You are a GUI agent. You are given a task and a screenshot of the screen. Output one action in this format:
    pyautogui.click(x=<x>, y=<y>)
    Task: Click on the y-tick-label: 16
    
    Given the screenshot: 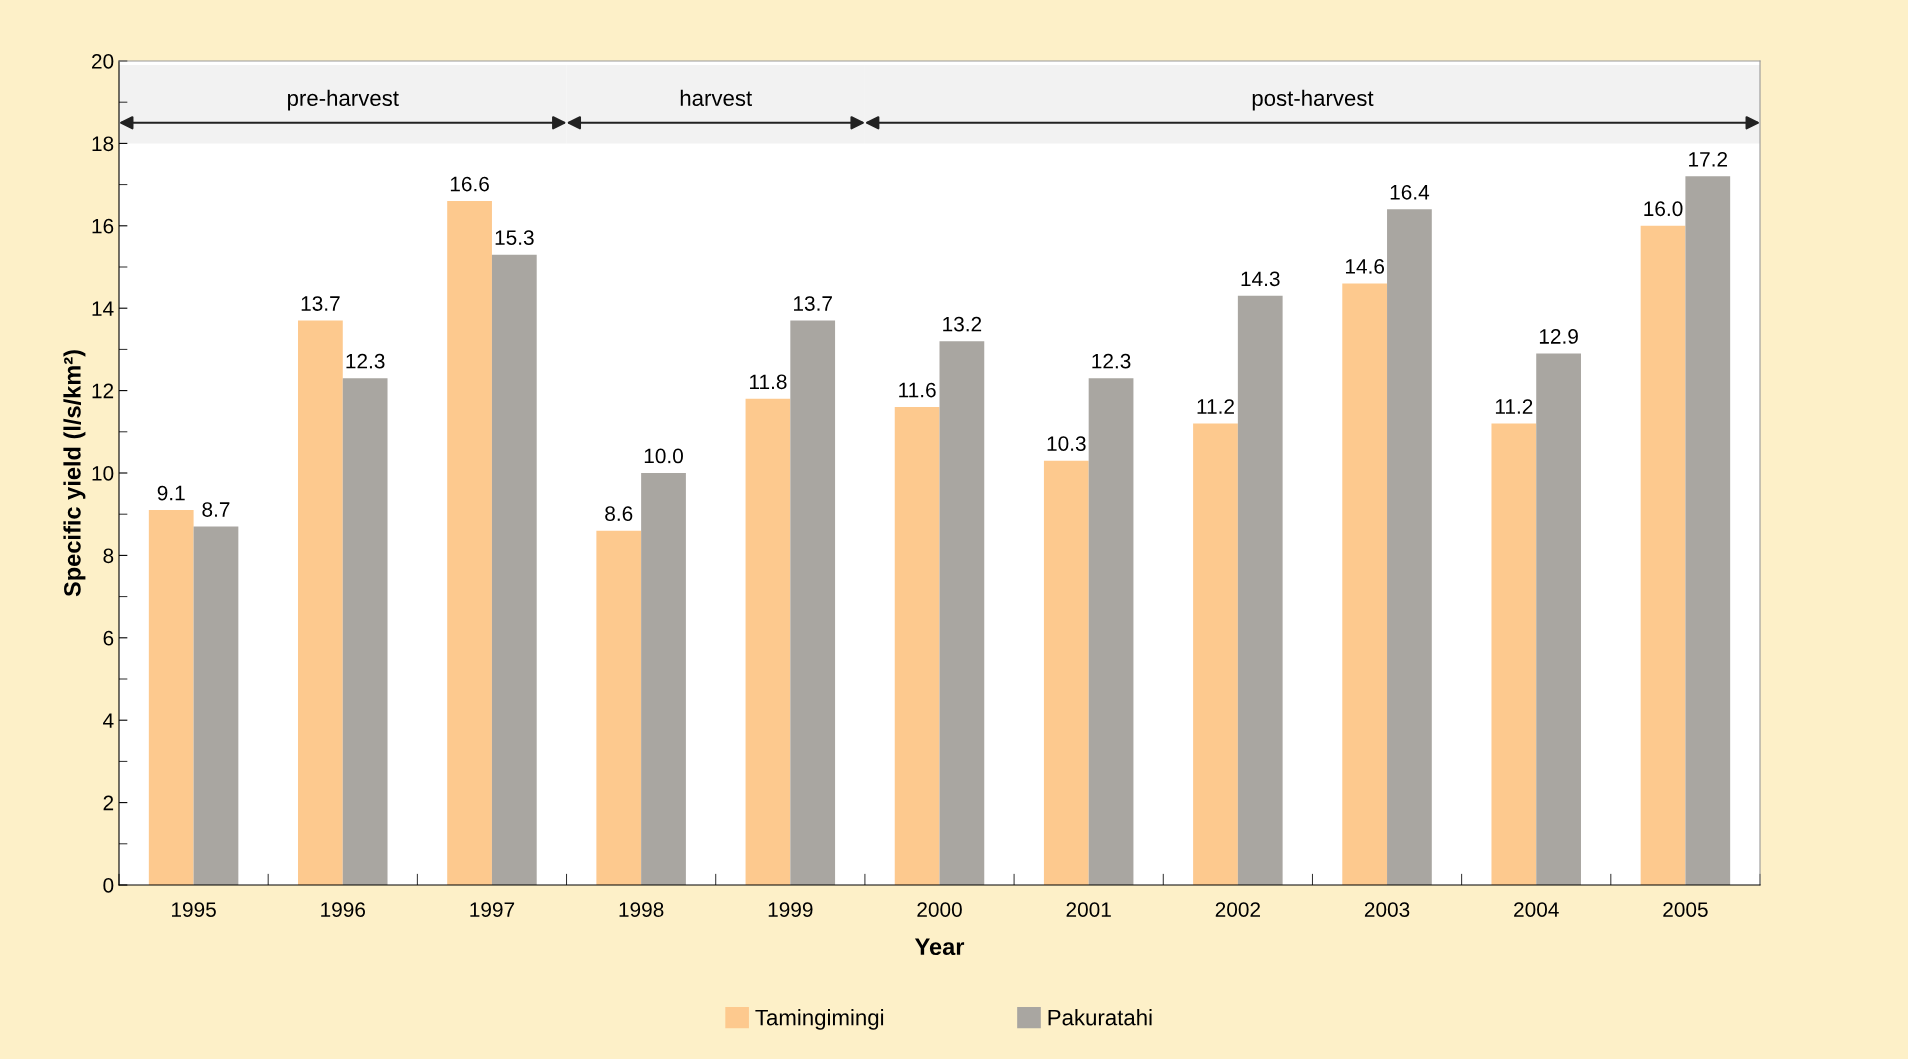 What is the action you would take?
    pyautogui.click(x=103, y=226)
    